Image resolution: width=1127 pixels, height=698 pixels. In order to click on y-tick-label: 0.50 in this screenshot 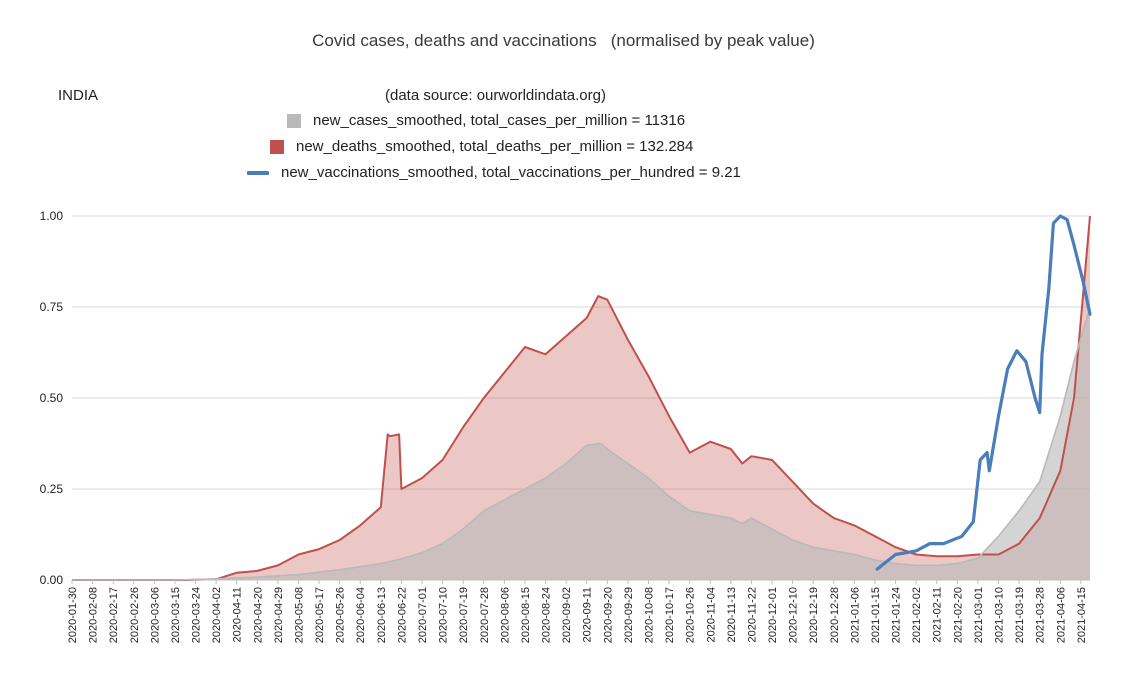, I will do `click(52, 398)`.